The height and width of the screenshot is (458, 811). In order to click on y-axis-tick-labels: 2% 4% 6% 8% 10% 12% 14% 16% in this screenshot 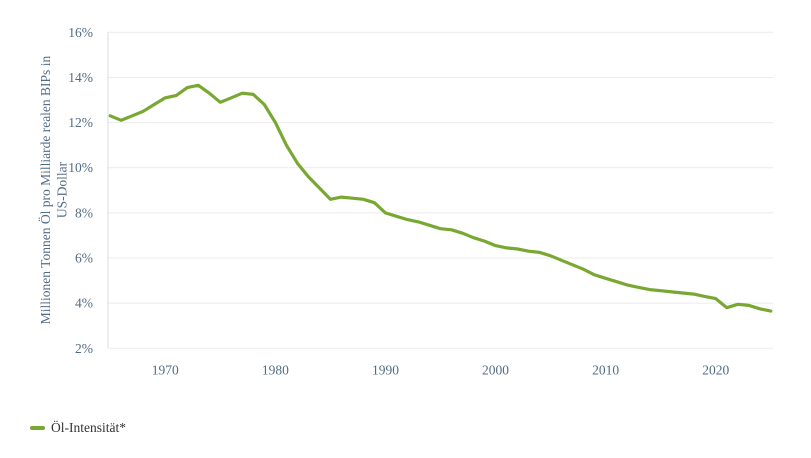, I will do `click(80, 190)`.